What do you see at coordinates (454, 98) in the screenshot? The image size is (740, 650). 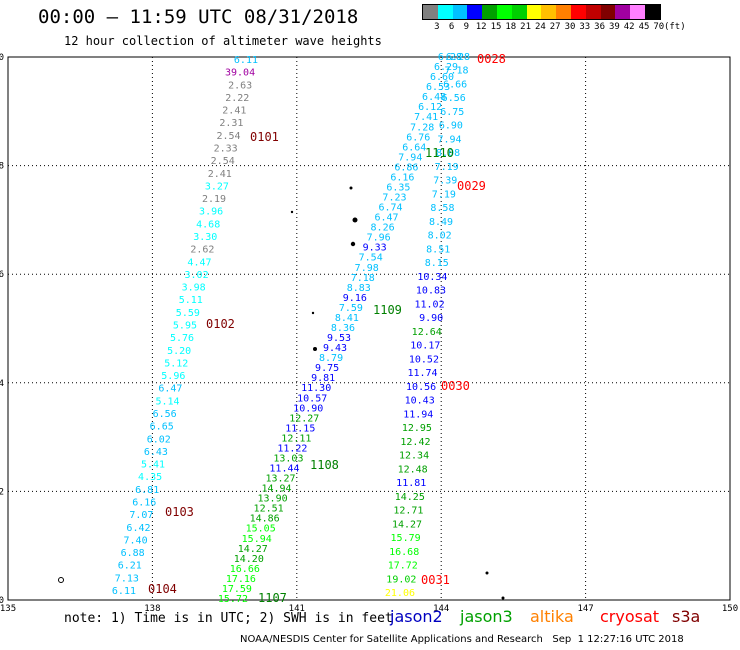 I see `wave-height-value: 6.56` at bounding box center [454, 98].